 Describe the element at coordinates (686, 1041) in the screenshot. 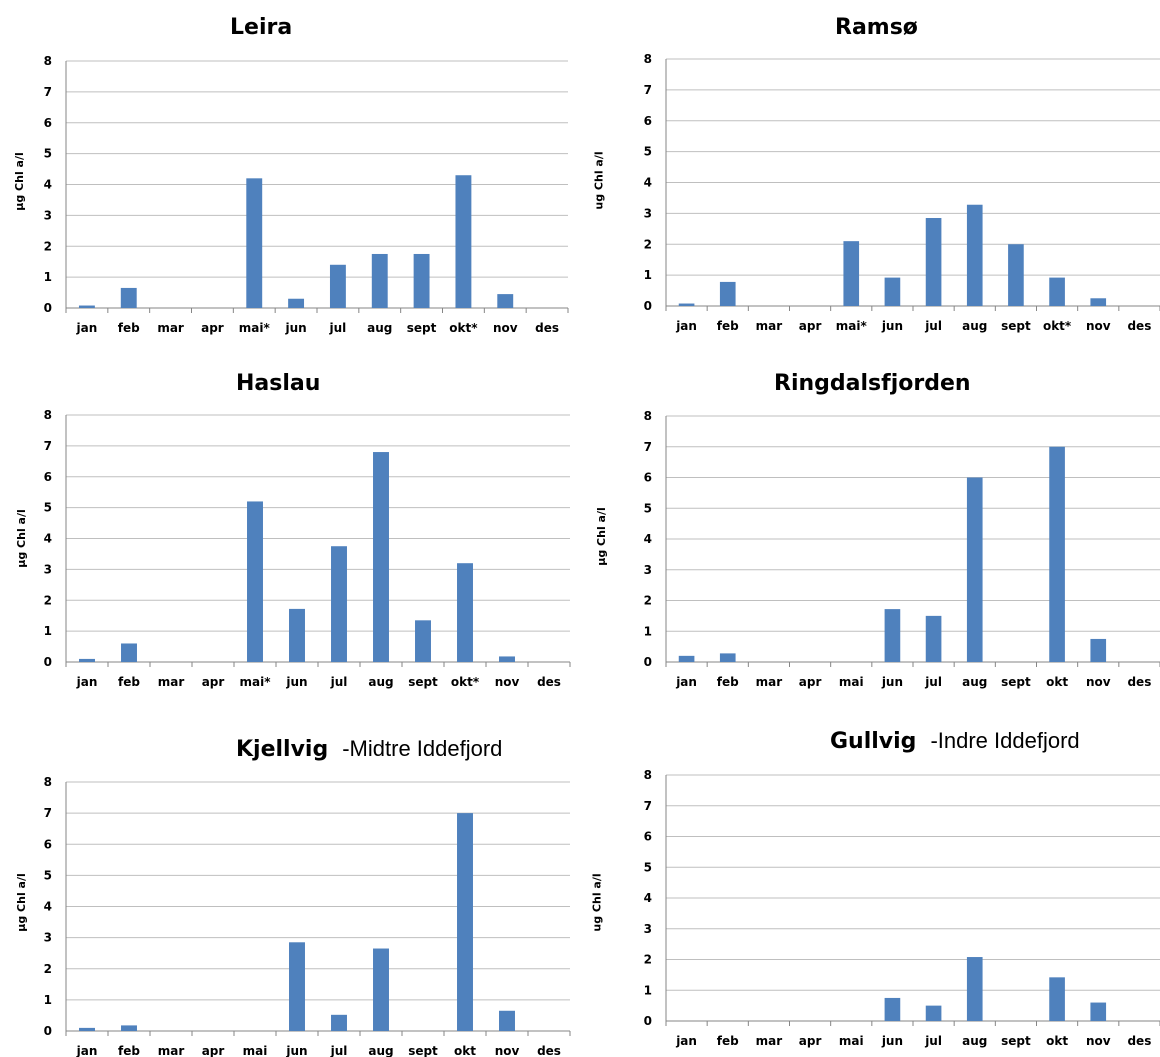

I see `x-tick-label: jan` at that location.